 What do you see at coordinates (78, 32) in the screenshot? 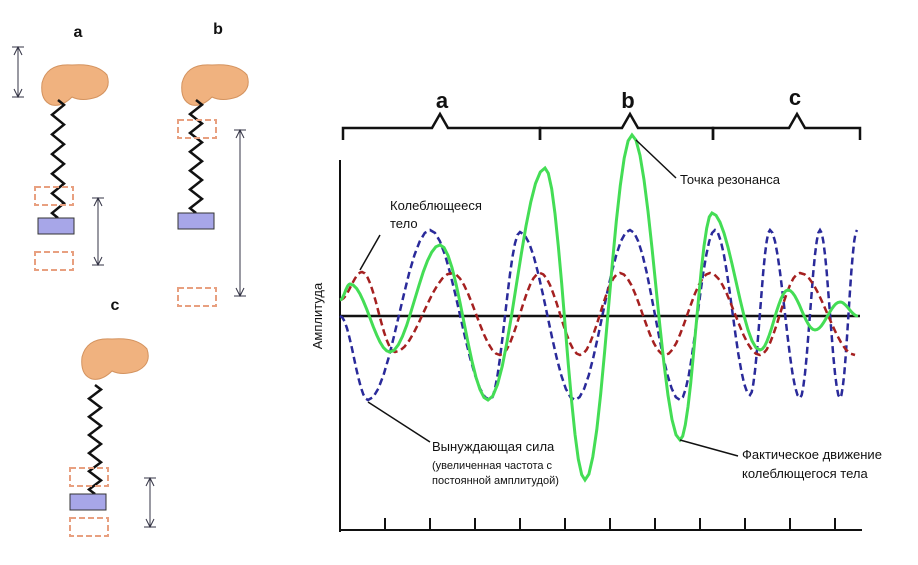
I see `panel-label: a` at bounding box center [78, 32].